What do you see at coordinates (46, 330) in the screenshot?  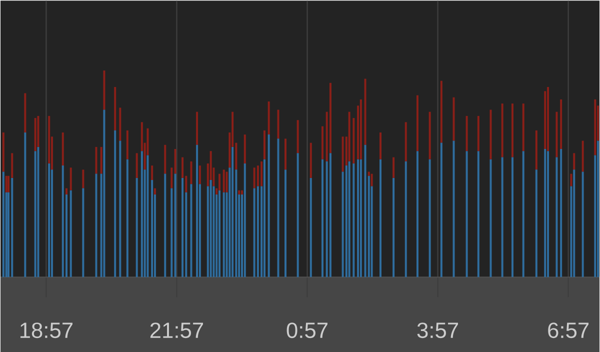 I see `x-tick-label: 18:57` at bounding box center [46, 330].